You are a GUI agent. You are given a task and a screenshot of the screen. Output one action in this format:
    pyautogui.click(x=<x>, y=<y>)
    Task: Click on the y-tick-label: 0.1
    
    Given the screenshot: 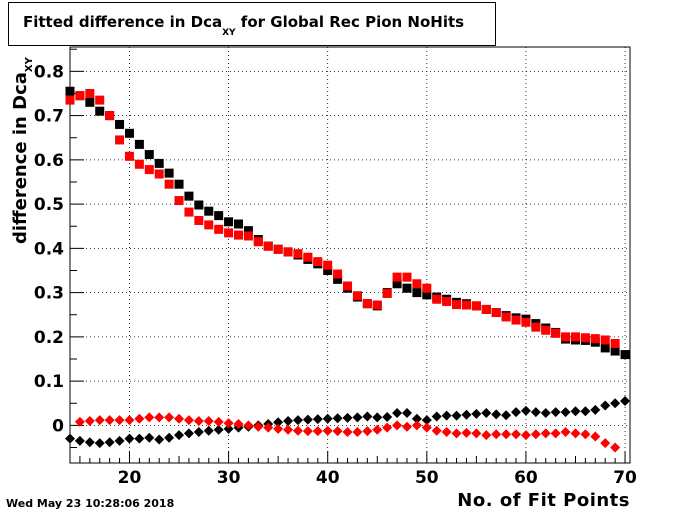 What is the action you would take?
    pyautogui.click(x=49, y=382)
    